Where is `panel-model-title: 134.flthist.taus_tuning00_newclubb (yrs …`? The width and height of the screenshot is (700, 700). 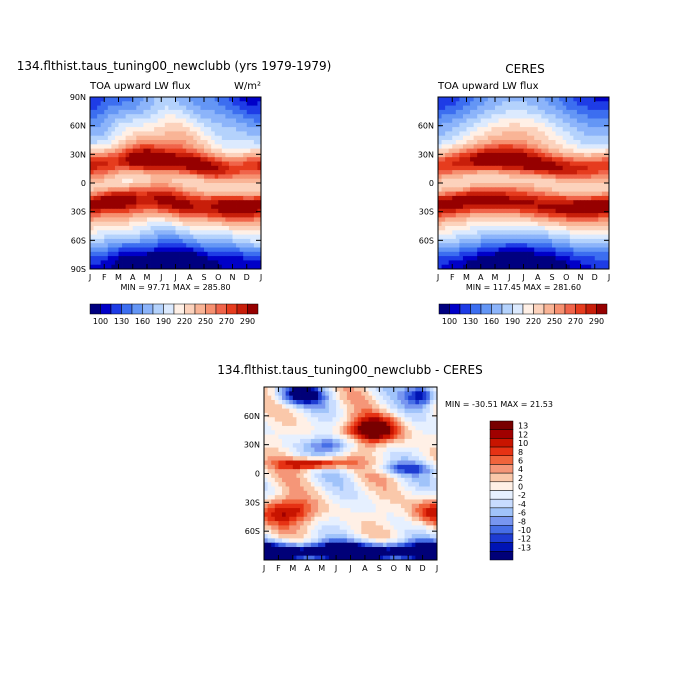
panel-model-title: 134.flthist.taus_tuning00_newclubb (yrs … is located at coordinates (174, 66).